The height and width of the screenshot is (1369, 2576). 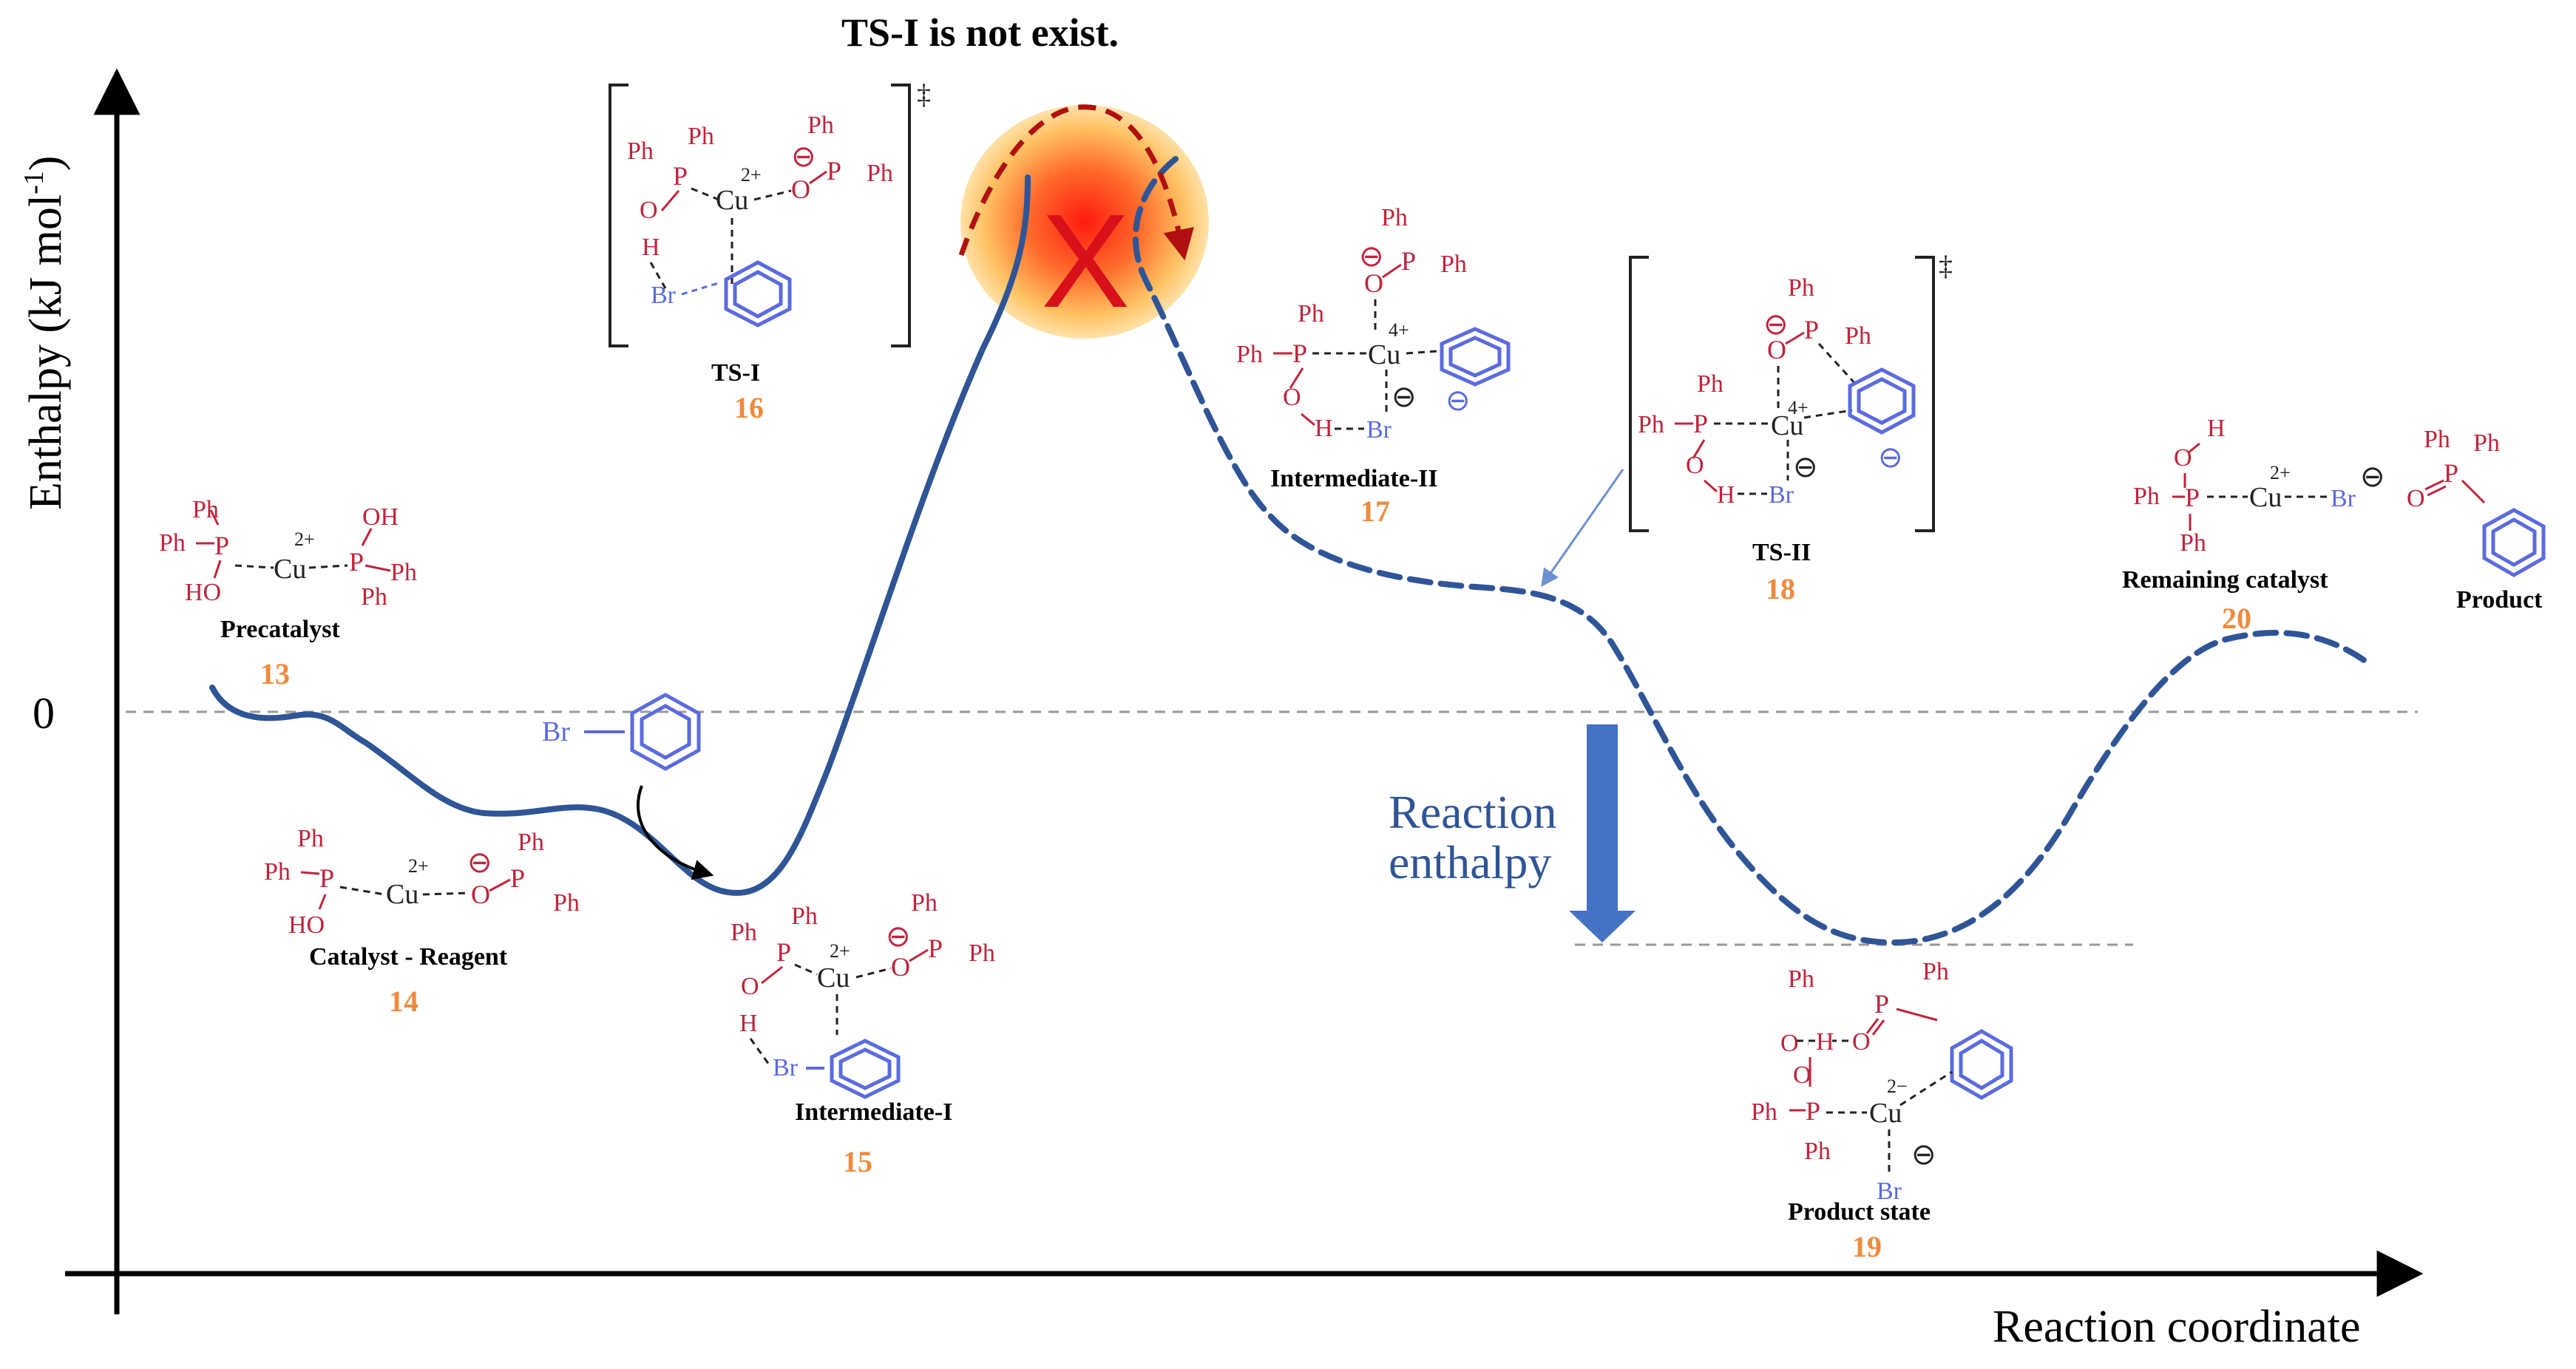 I want to click on structure-remaining-catalyst: H O Ph P Ph Cu 2+ Br ⊖, so click(x=2259, y=486).